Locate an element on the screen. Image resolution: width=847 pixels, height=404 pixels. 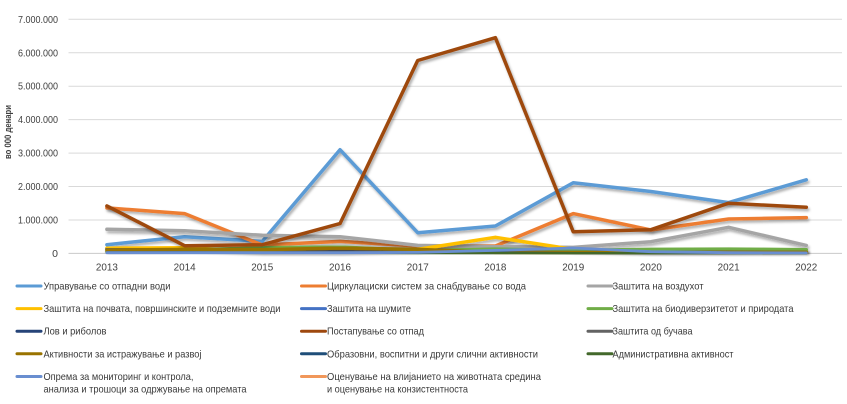
svg-text: Управување со отпадни води is located at coordinates (107, 287).